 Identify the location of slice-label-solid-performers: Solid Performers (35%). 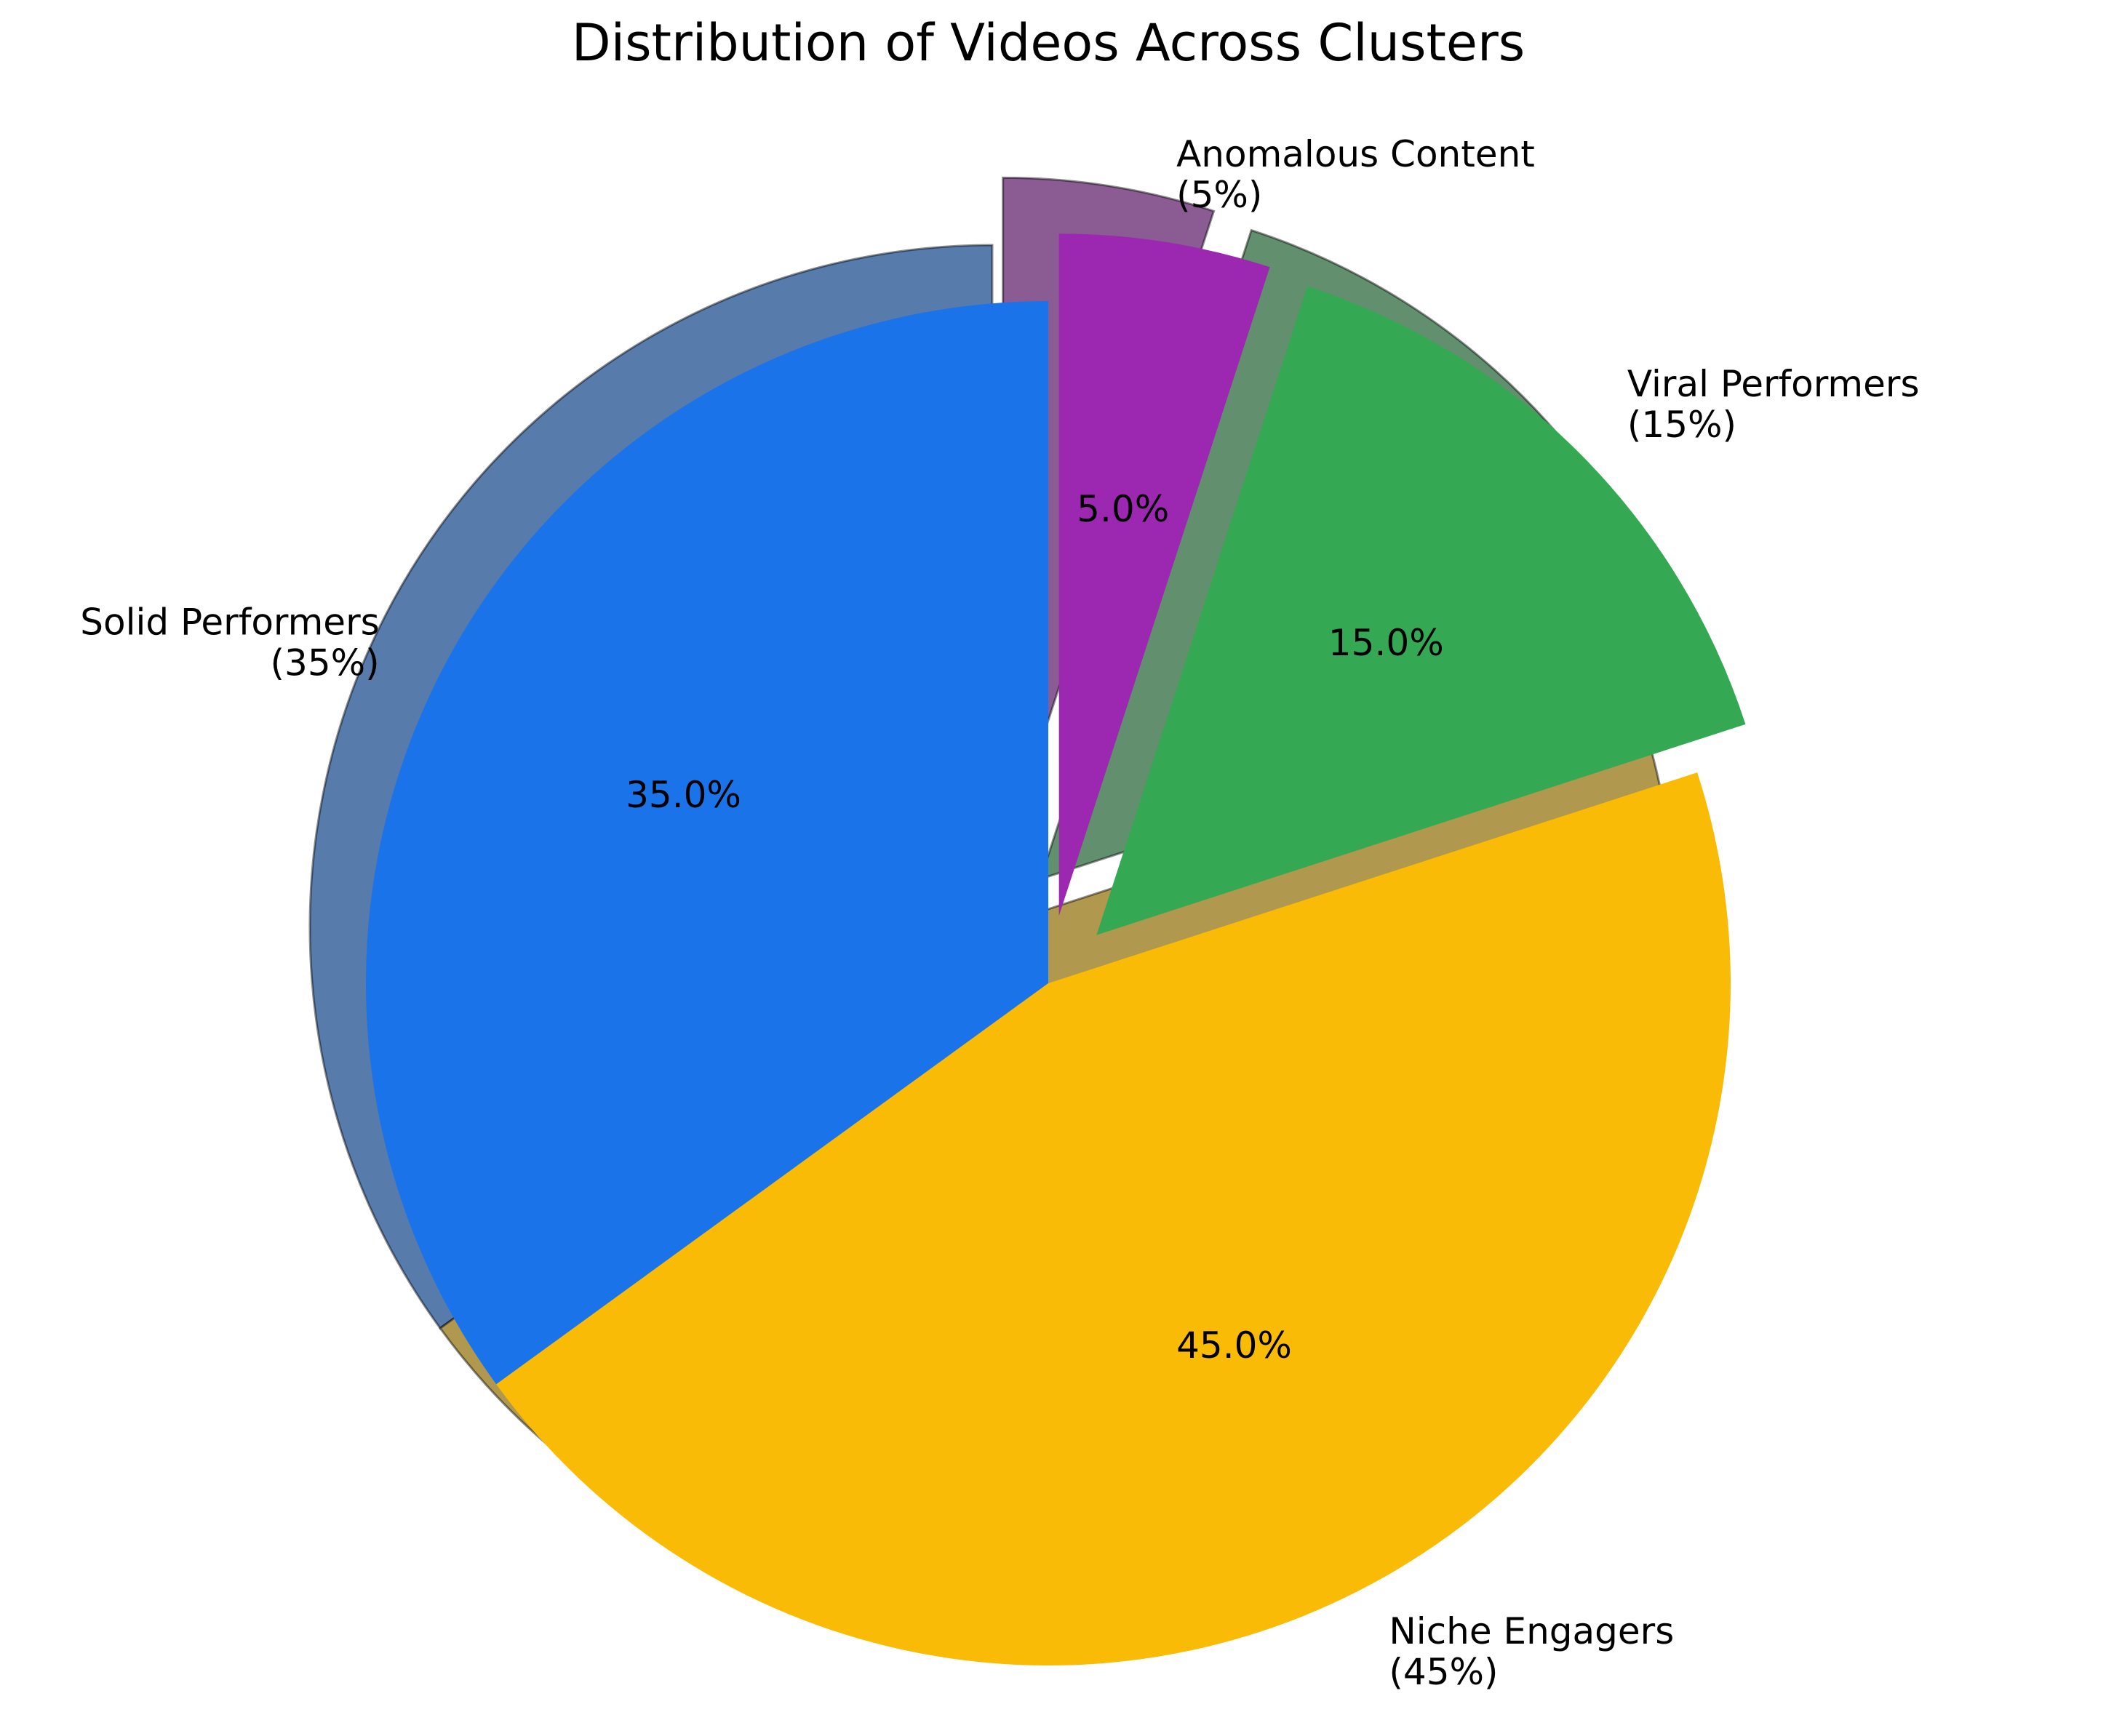
(229, 642).